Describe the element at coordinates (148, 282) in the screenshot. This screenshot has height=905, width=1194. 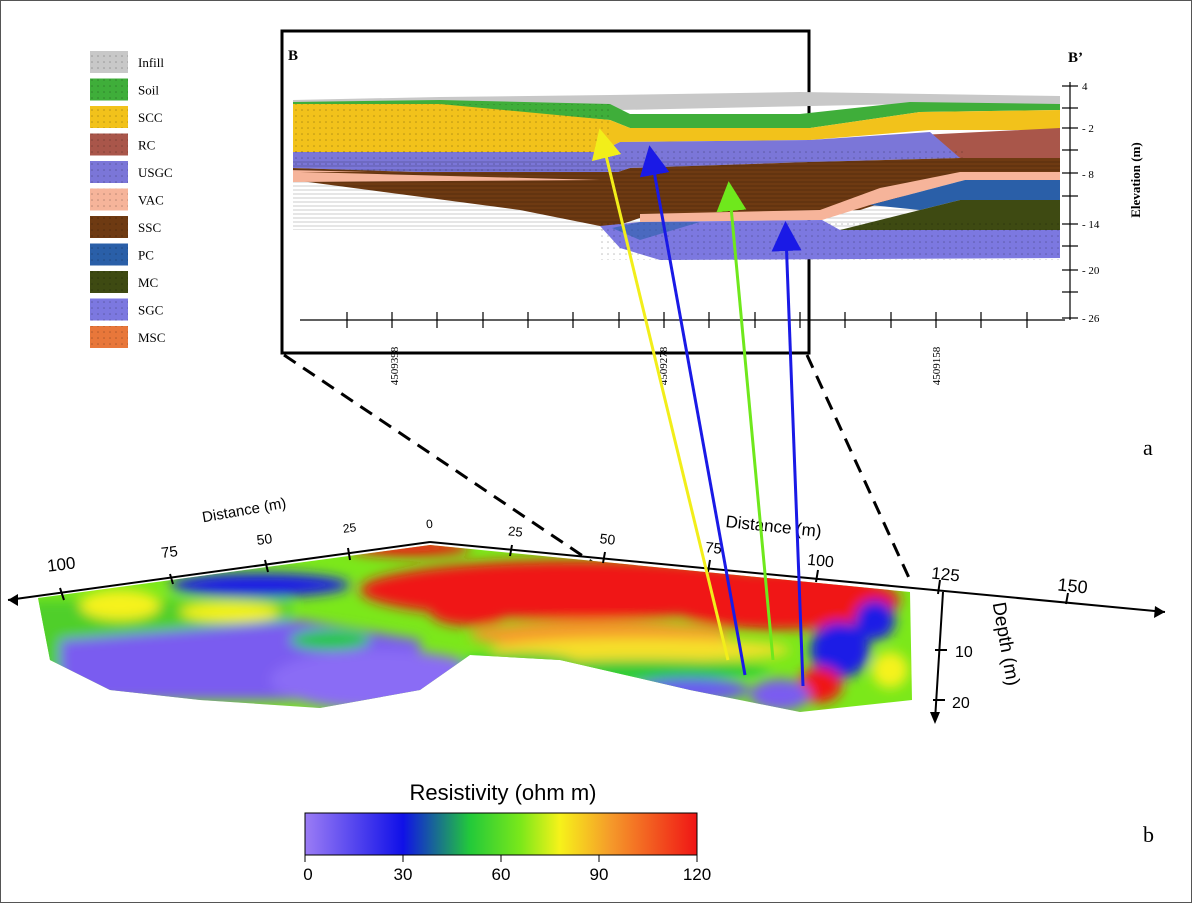
I see `legend-label-mc: MC` at that location.